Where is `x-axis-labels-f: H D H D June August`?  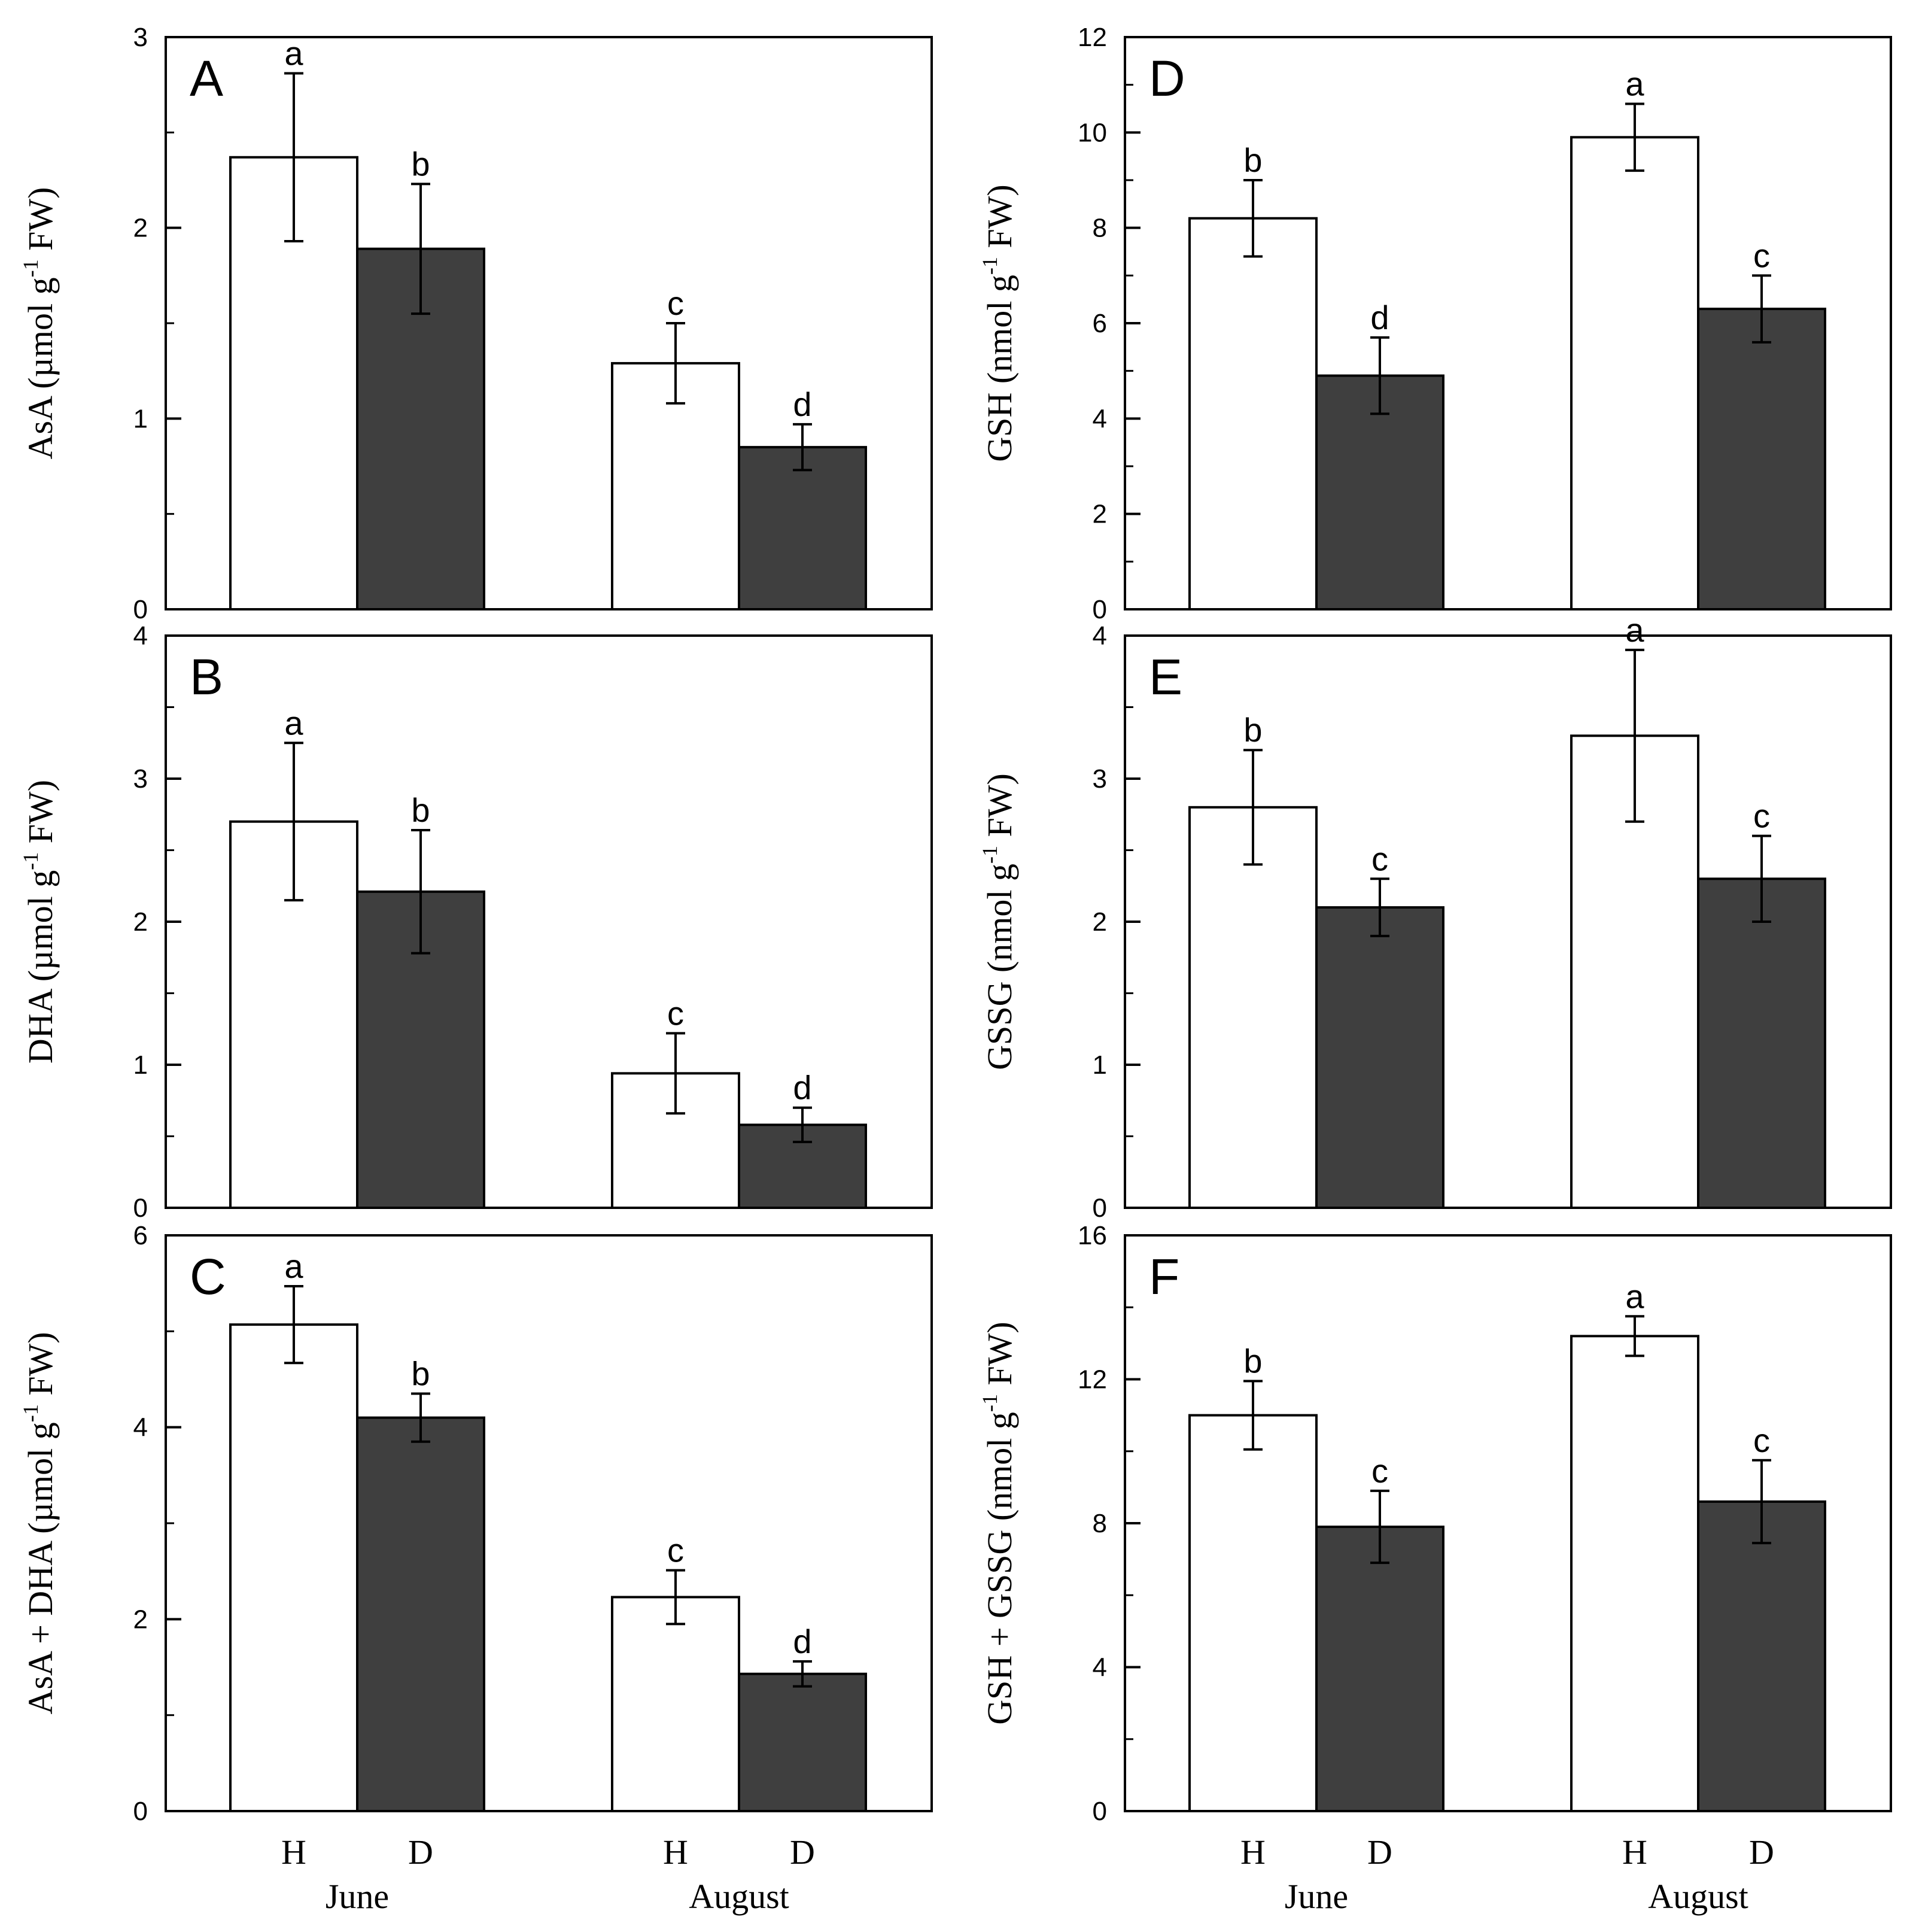
x-axis-labels-f: H D H D June August is located at coordinates (1507, 1874).